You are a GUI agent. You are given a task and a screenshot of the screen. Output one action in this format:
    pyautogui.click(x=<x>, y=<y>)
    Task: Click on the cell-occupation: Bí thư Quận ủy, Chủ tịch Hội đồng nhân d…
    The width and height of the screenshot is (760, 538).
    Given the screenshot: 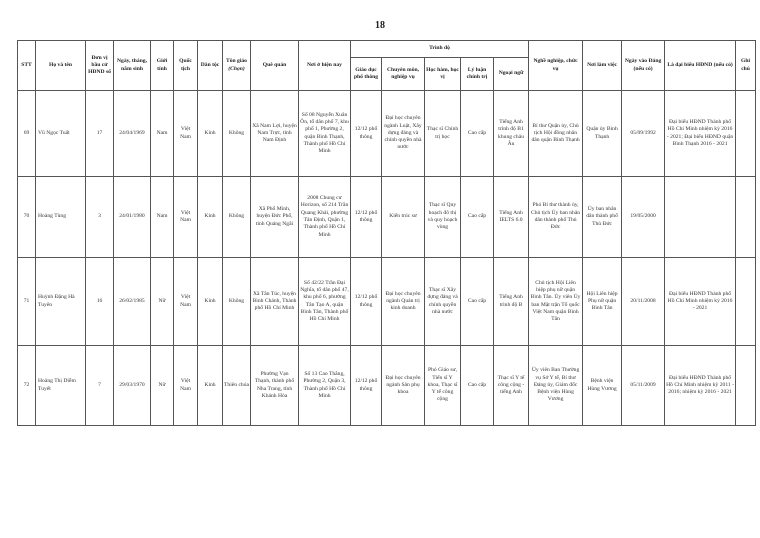 What is the action you would take?
    pyautogui.click(x=556, y=133)
    